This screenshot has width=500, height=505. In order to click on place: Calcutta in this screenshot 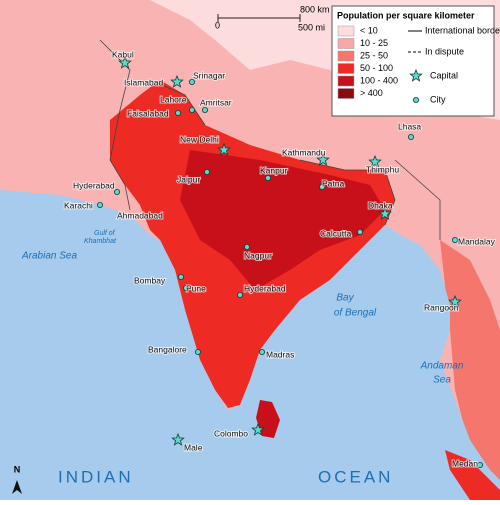, I will do `click(335, 233)`.